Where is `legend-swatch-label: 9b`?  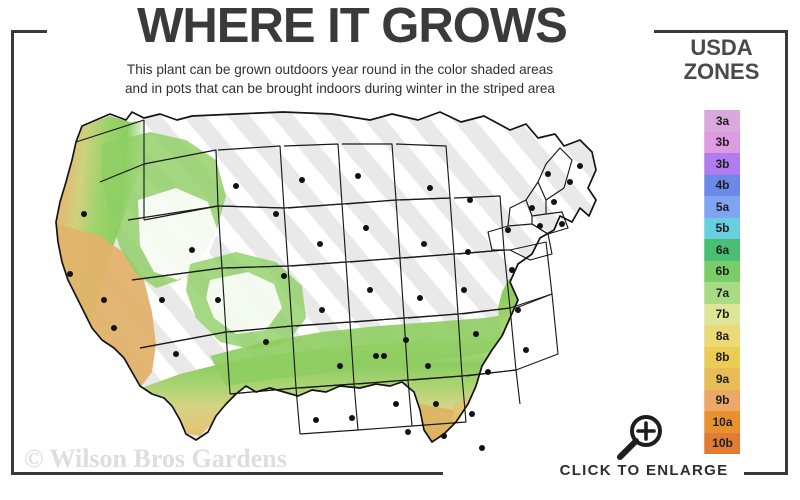 legend-swatch-label: 9b is located at coordinates (722, 400).